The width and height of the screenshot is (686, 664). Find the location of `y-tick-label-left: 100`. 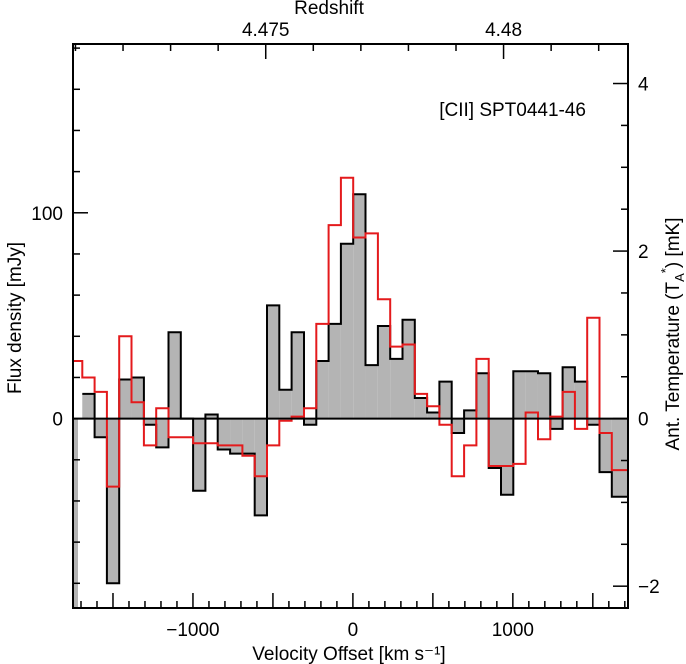

y-tick-label-left: 100 is located at coordinates (47, 214).